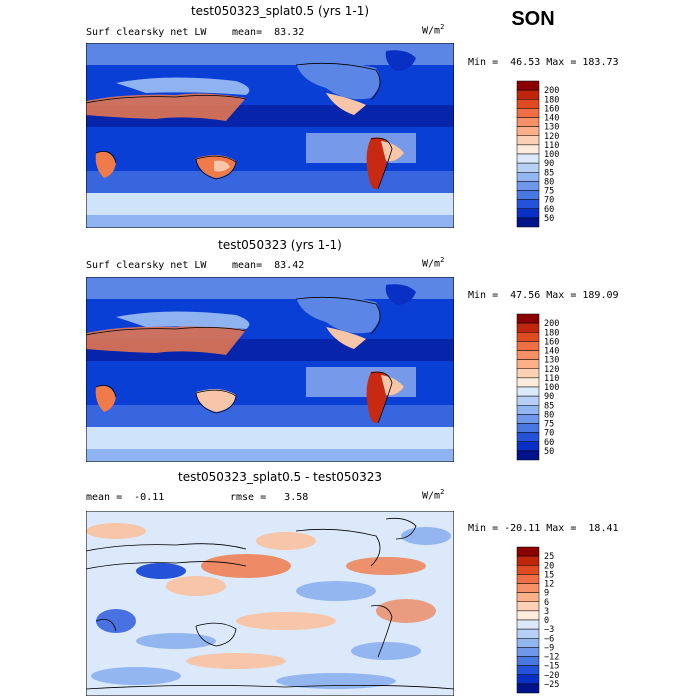 The height and width of the screenshot is (700, 700). I want to click on colorbar-tick-label: 15, so click(549, 575).